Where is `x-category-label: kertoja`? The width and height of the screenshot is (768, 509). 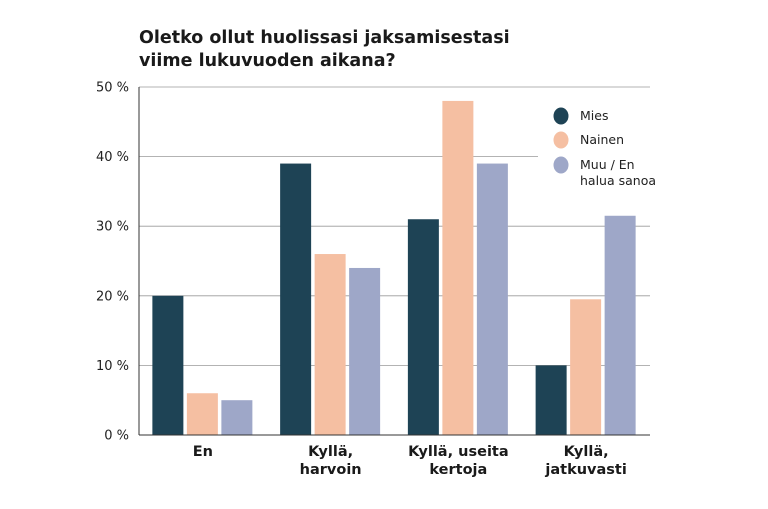 x-category-label: kertoja is located at coordinates (458, 470).